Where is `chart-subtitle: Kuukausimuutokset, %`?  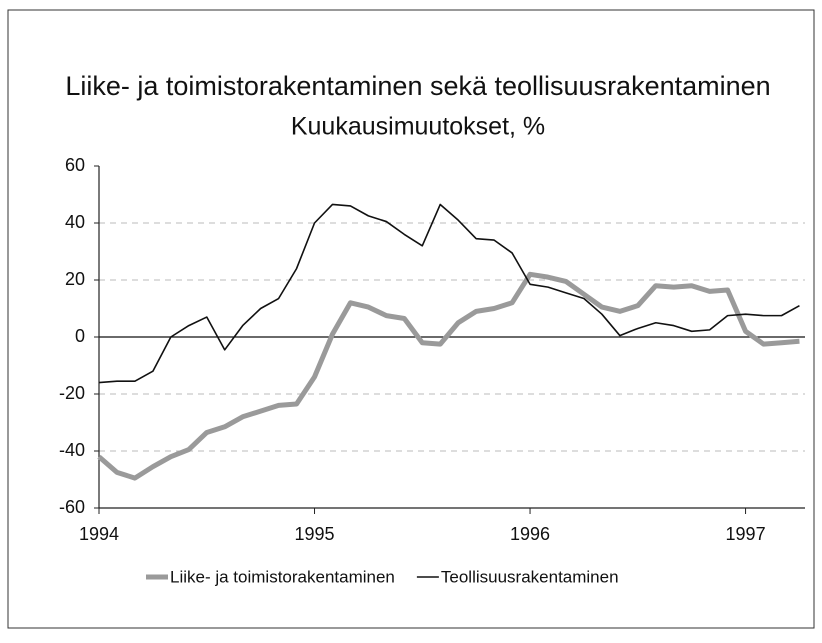 chart-subtitle: Kuukausimuutokset, % is located at coordinates (418, 127).